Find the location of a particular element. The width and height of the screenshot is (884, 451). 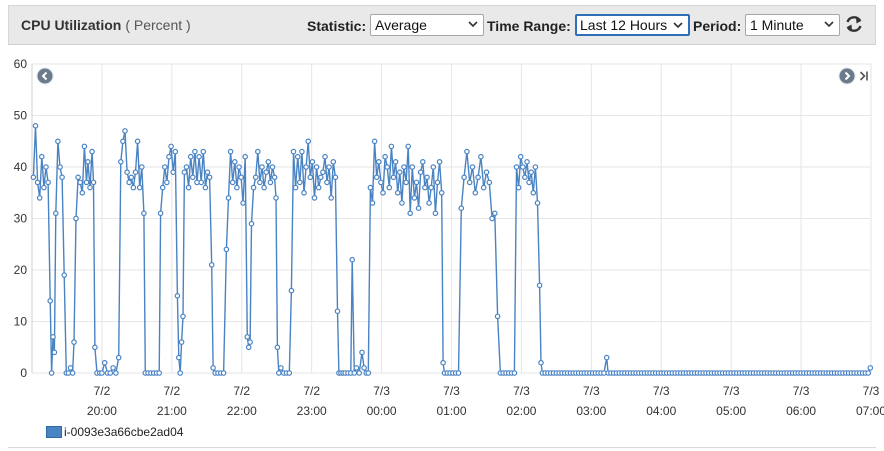

time-range-select-value: Last 12 Hours is located at coordinates (624, 25).